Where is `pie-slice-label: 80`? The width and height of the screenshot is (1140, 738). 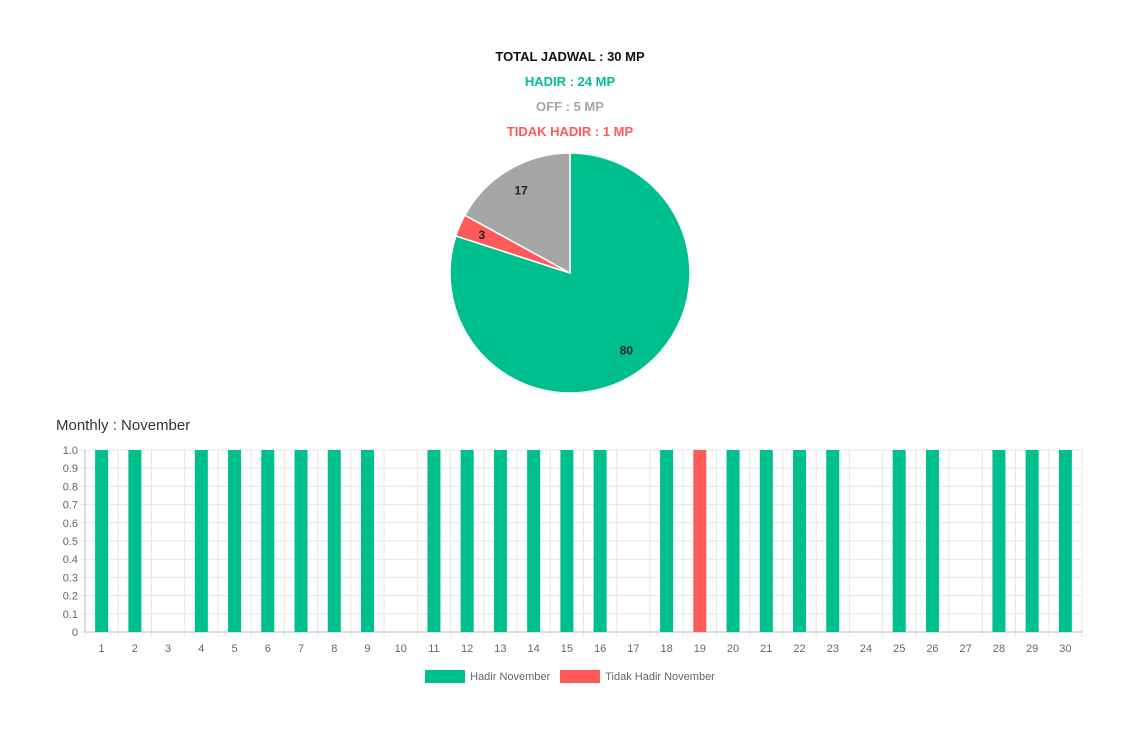
pie-slice-label: 80 is located at coordinates (627, 351).